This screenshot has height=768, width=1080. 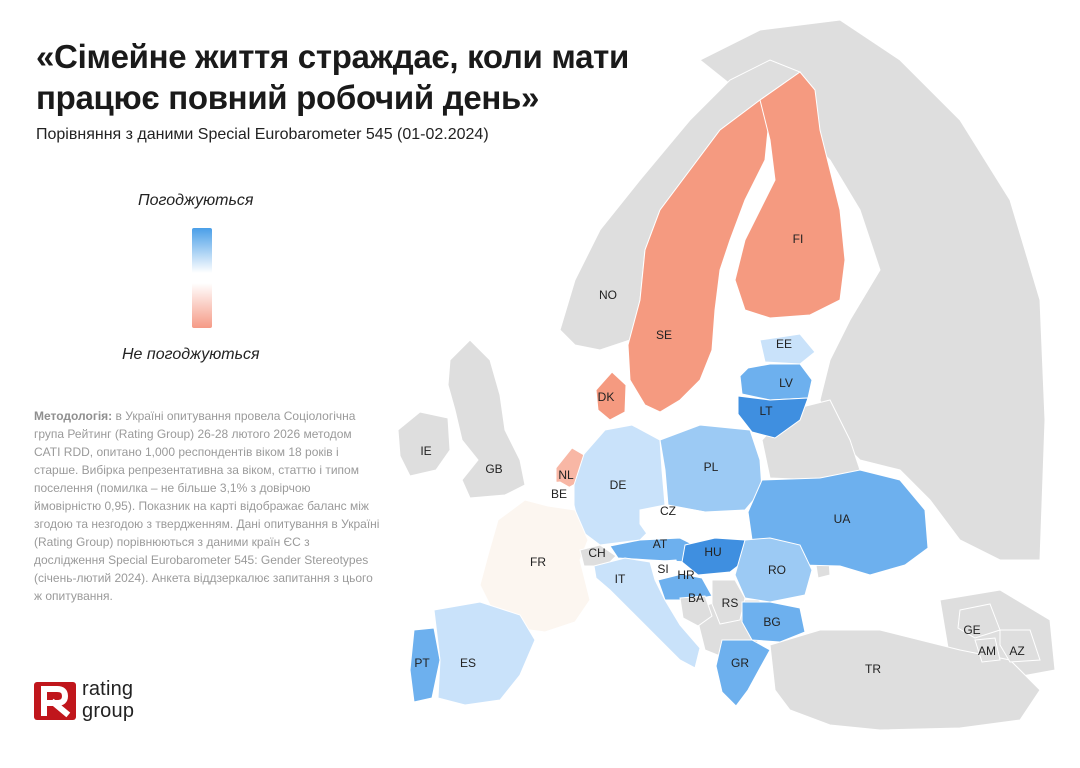 What do you see at coordinates (55, 701) in the screenshot?
I see `rating-logo-mark-icon` at bounding box center [55, 701].